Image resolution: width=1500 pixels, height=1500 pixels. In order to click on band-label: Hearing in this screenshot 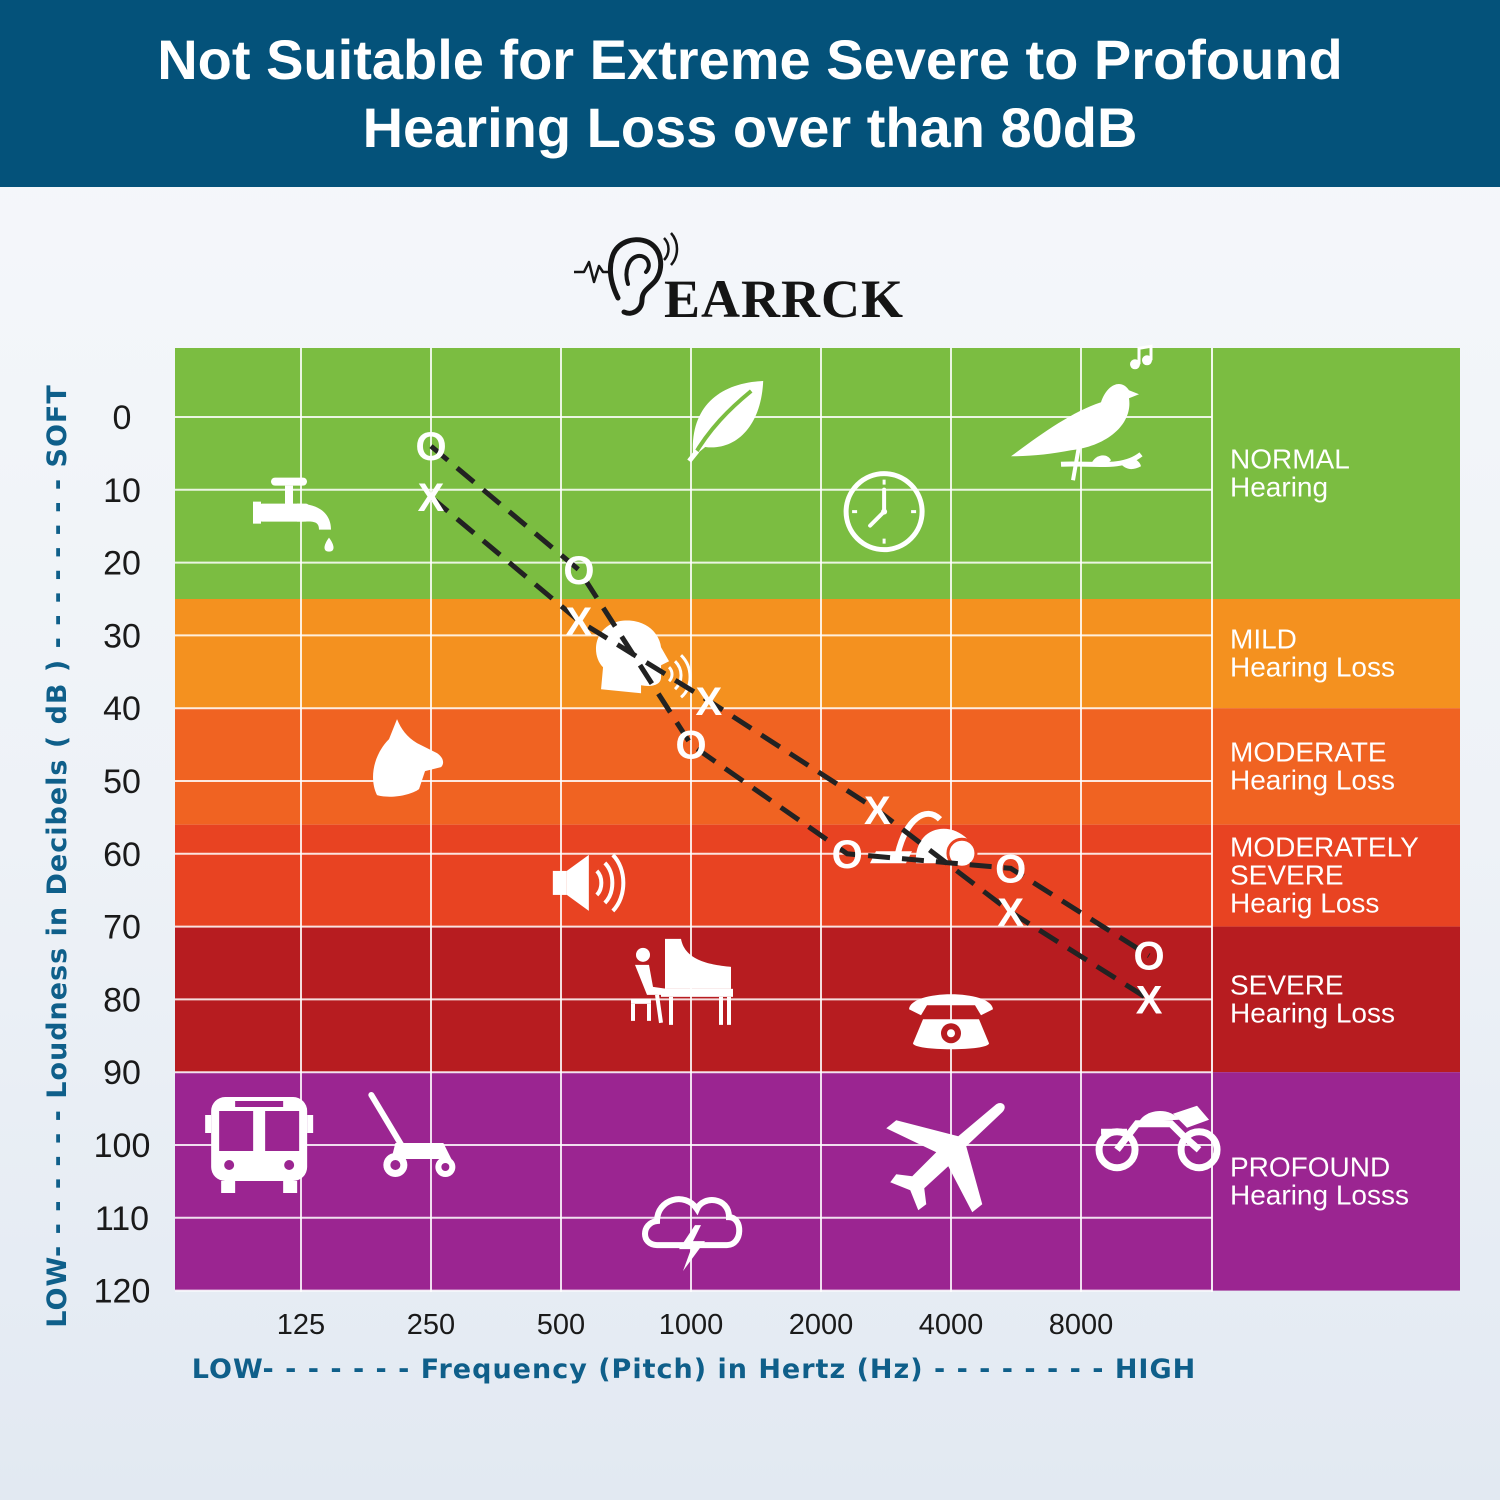, I will do `click(1279, 487)`.